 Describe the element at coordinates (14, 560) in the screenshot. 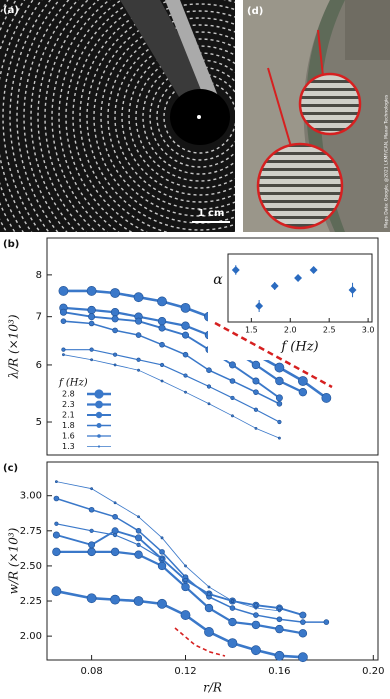

I see `y-axis-label: w/R (×10³)` at that location.